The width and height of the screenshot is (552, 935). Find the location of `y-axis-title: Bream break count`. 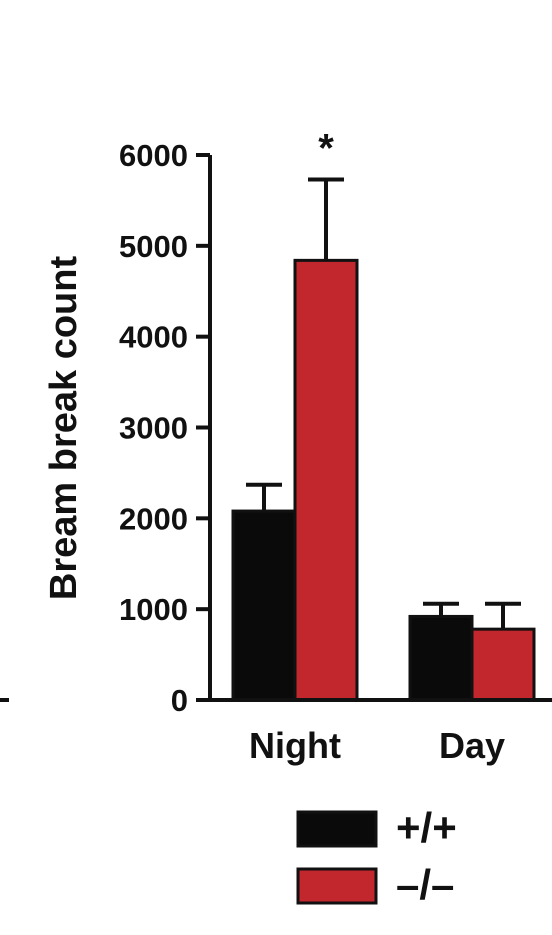

y-axis-title: Bream break count is located at coordinates (64, 428).